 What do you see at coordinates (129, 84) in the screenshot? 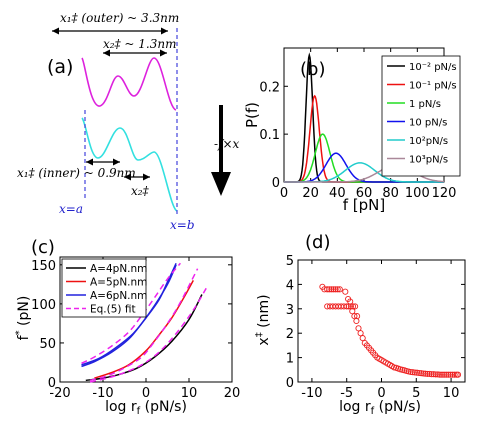
I see `upper-landscape-curve` at bounding box center [129, 84].